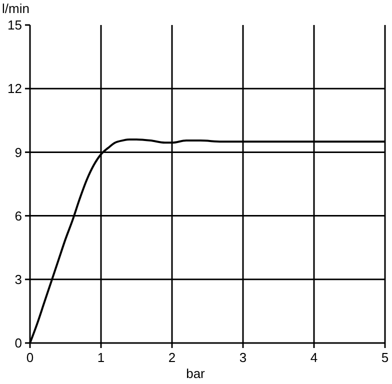 Image resolution: width=392 pixels, height=384 pixels. Describe the element at coordinates (18, 343) in the screenshot. I see `y-tick-label: 0` at that location.